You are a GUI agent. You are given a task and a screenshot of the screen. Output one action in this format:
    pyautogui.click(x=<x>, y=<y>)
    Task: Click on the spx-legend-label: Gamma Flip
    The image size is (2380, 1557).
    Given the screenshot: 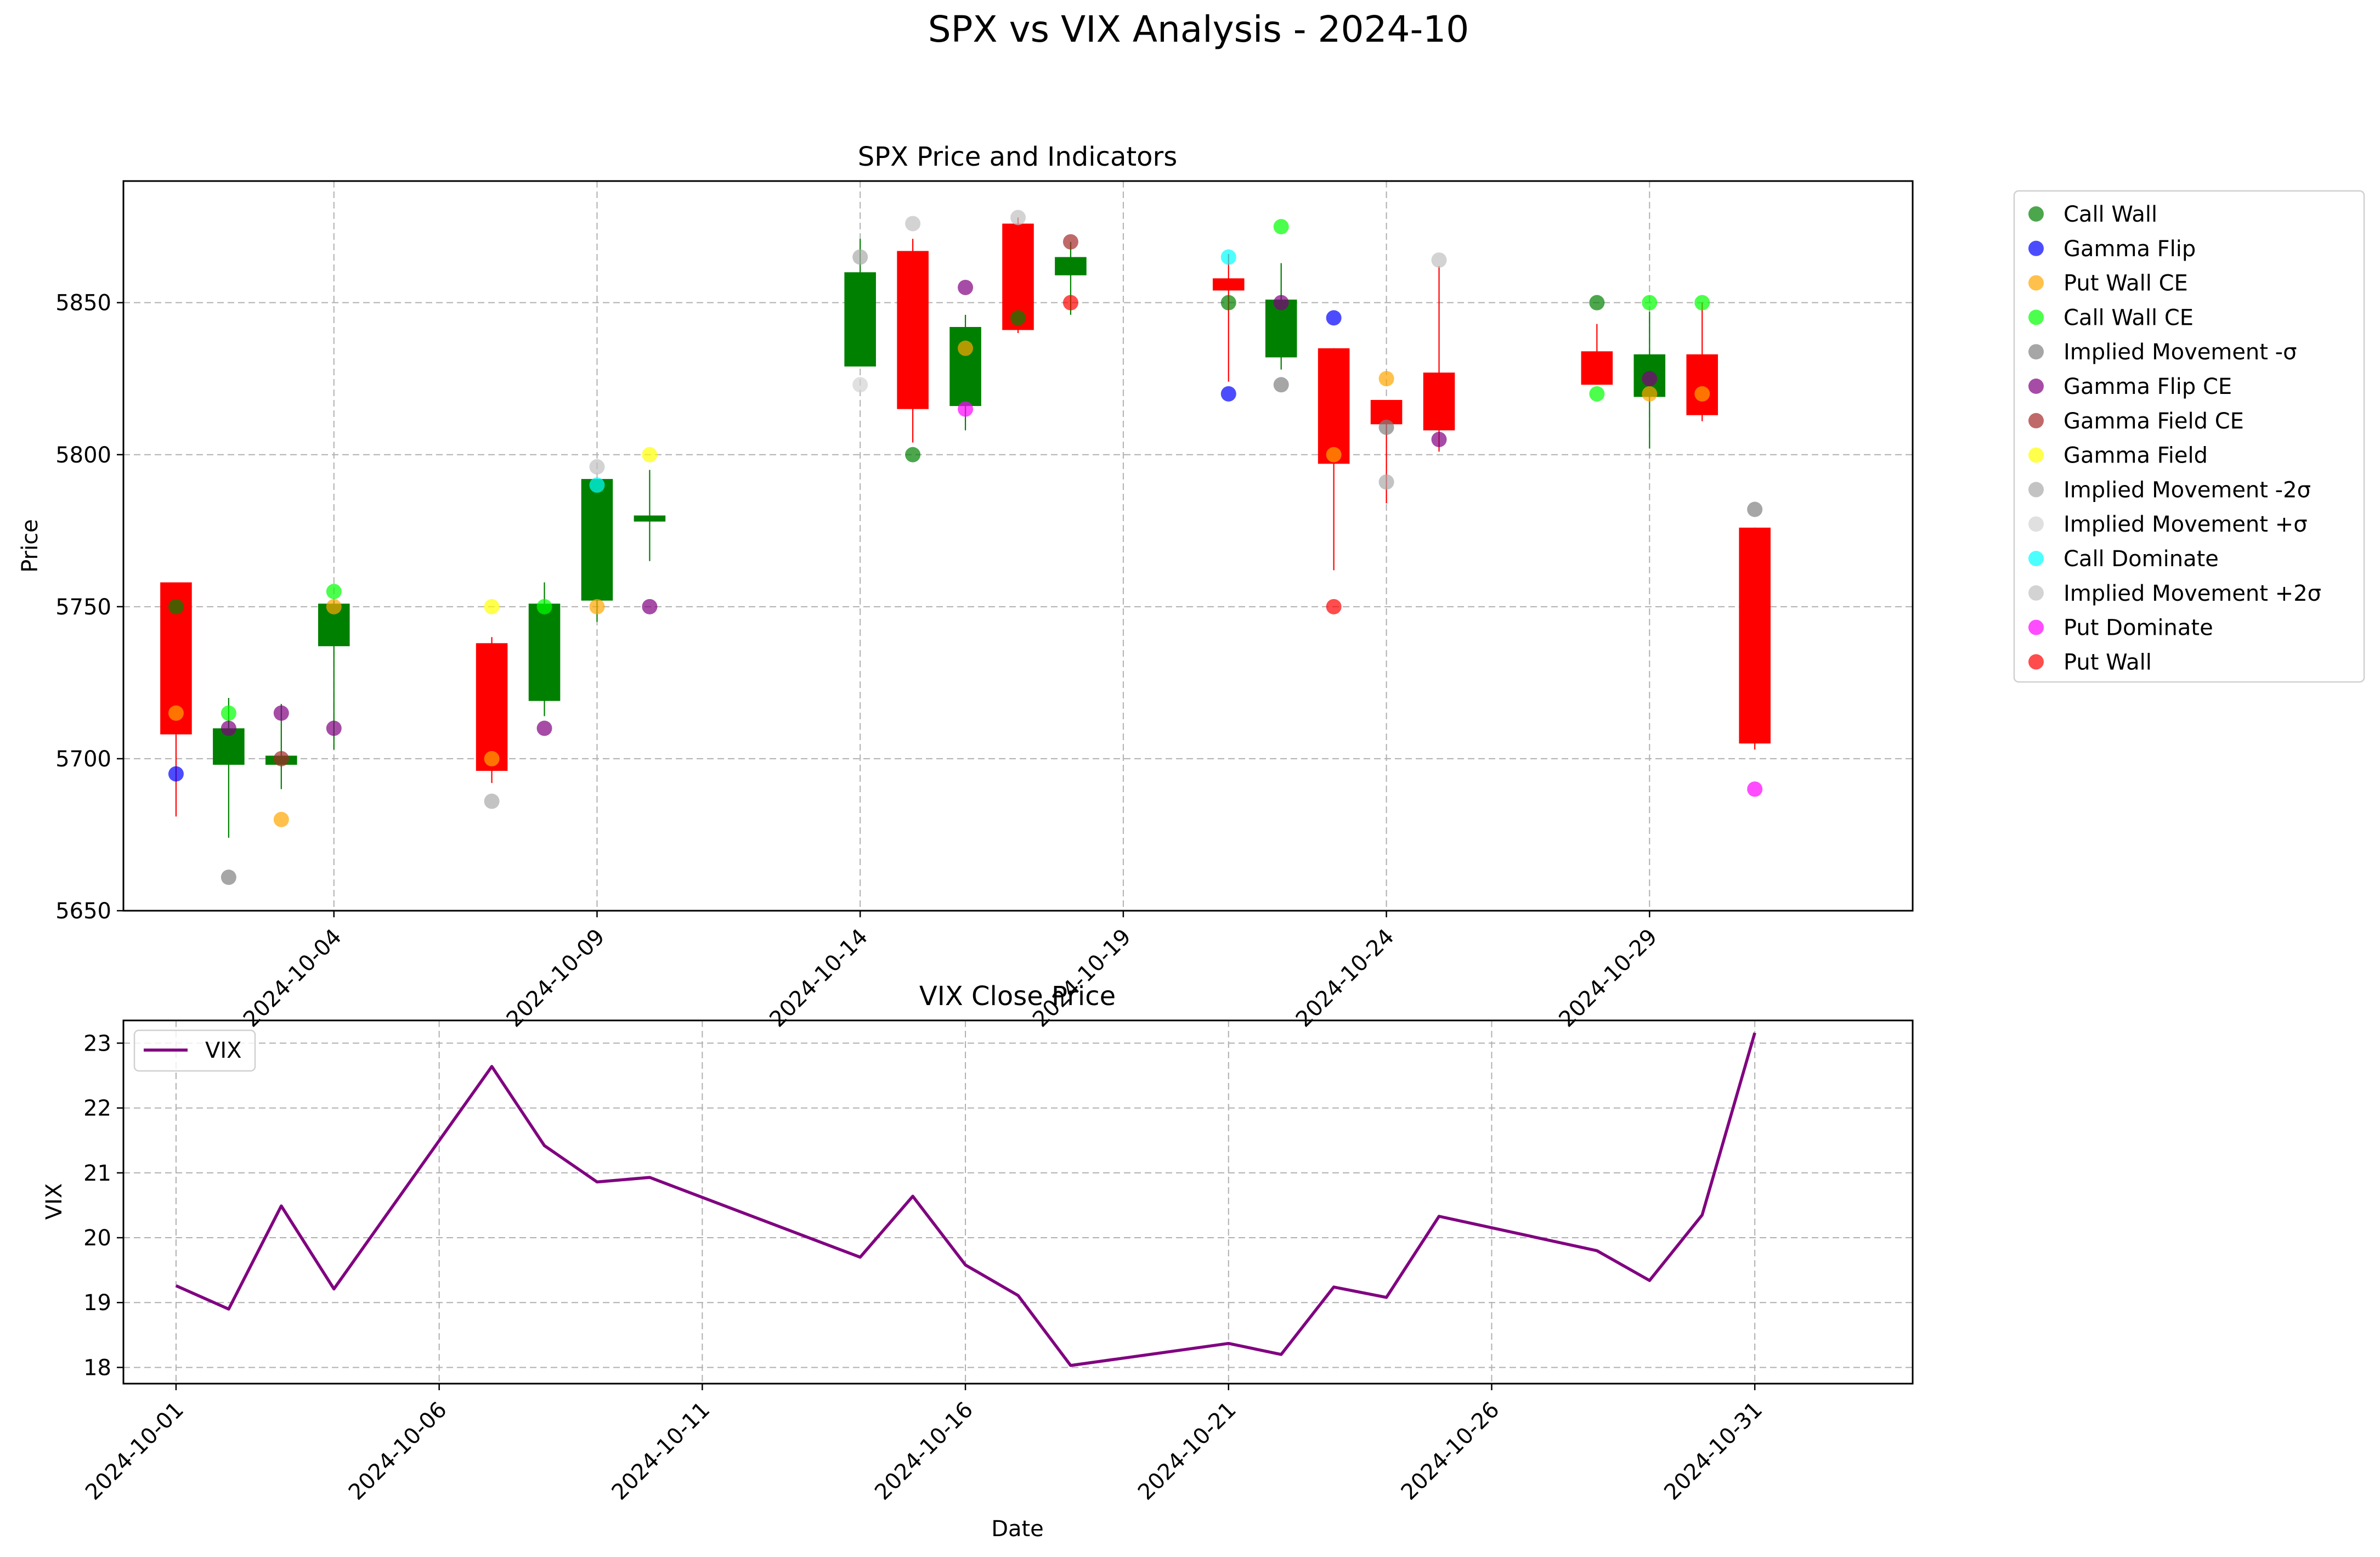 What is the action you would take?
    pyautogui.click(x=2130, y=249)
    